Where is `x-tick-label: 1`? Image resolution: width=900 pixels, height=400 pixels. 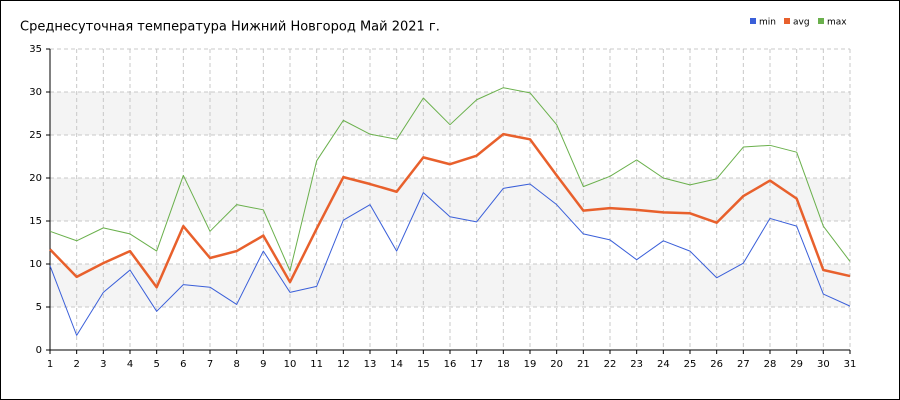
x-tick-label: 1 is located at coordinates (50, 364).